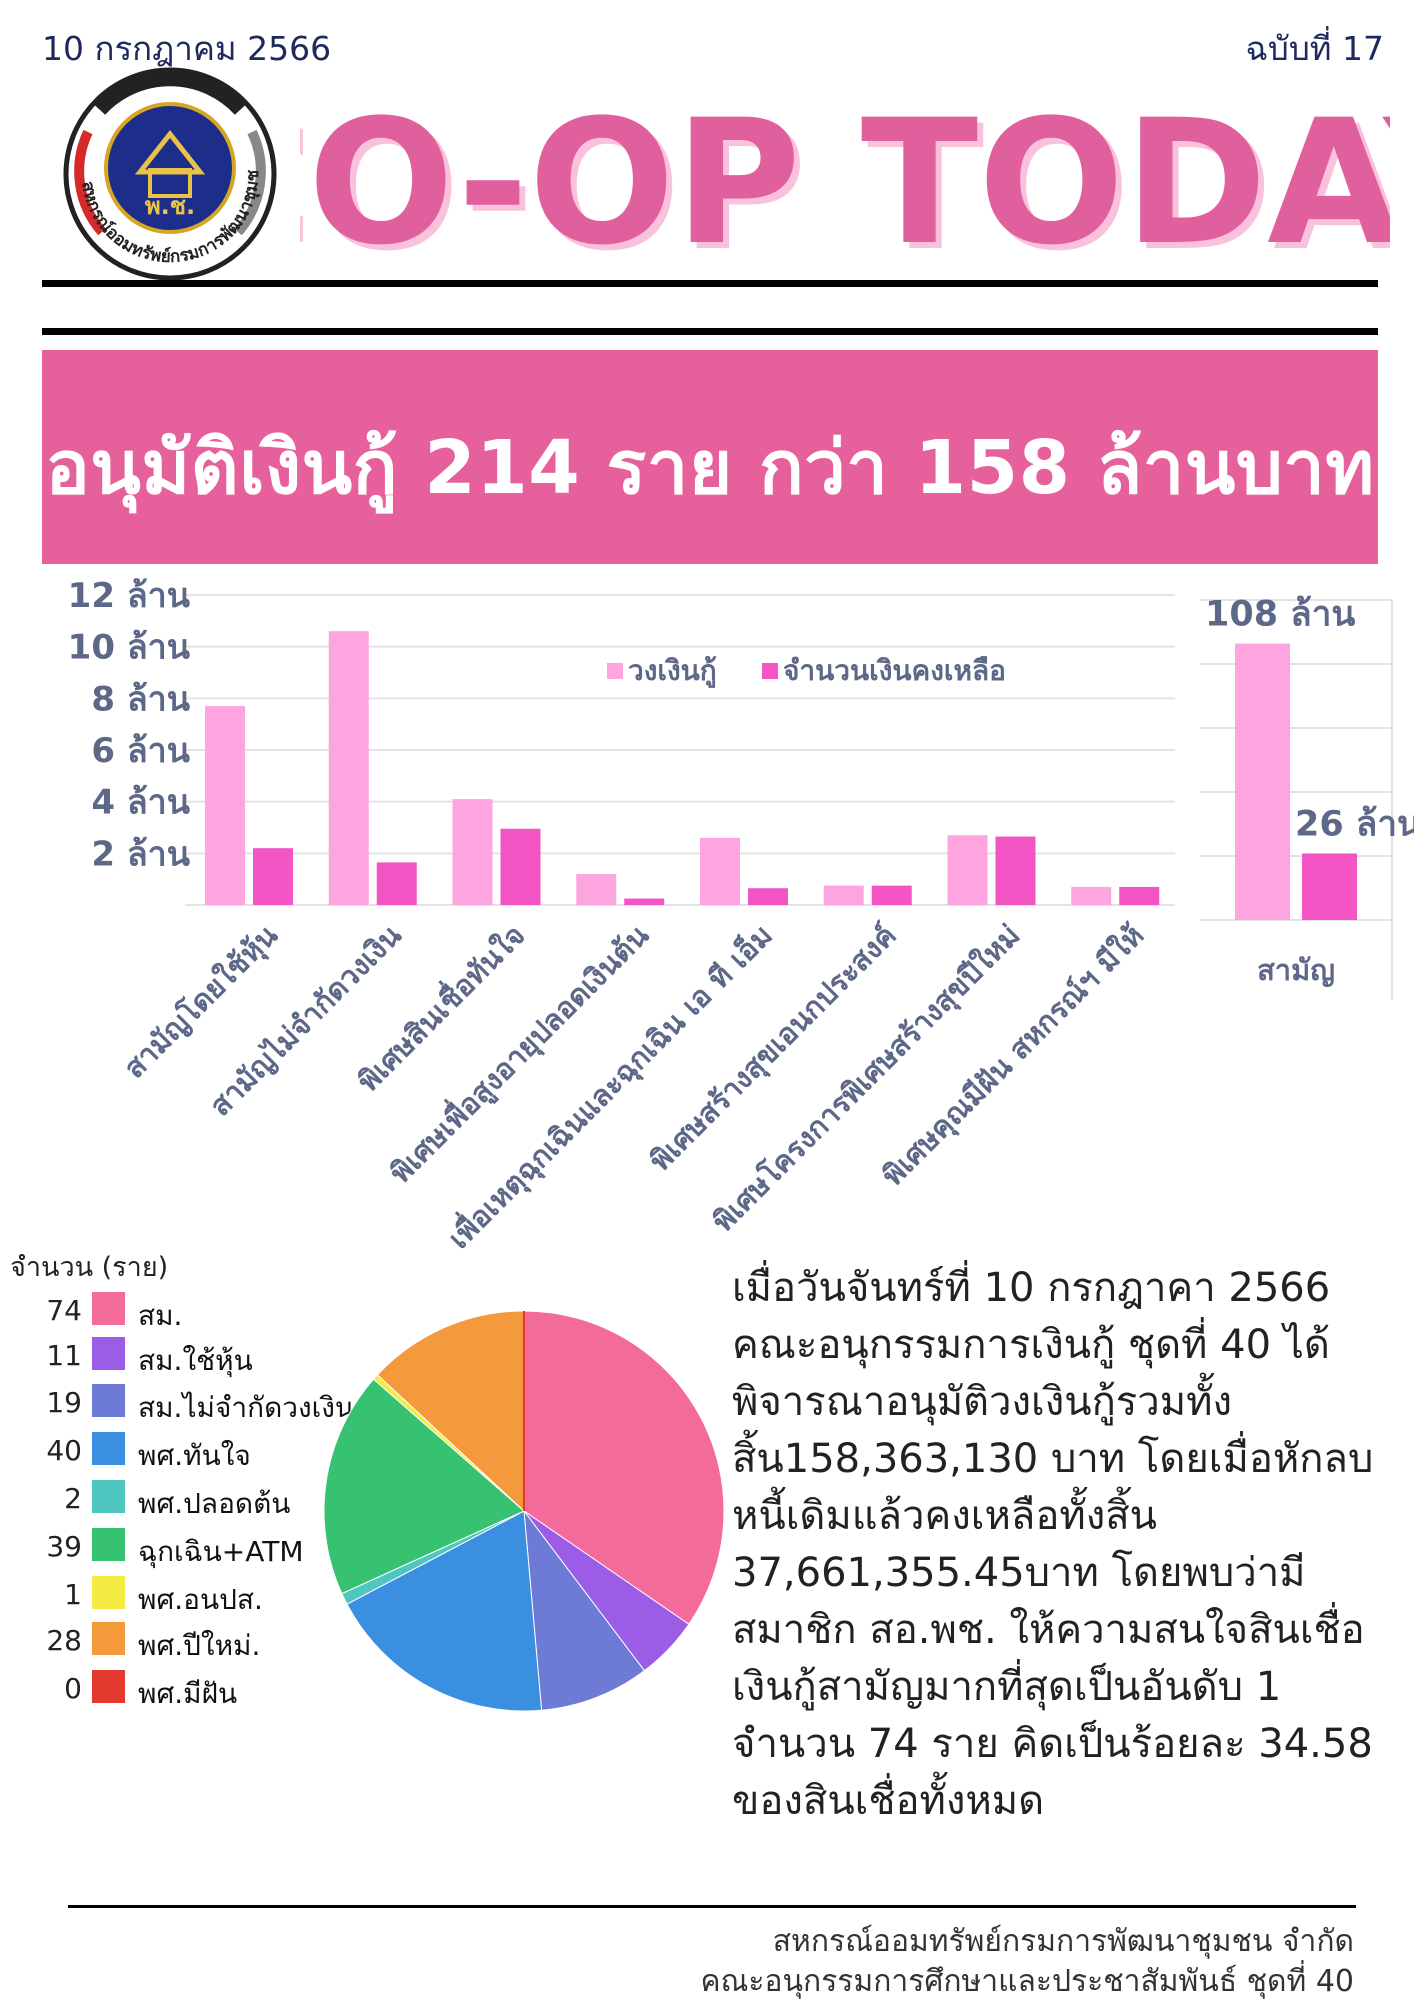 The image size is (1414, 2005). I want to click on pie-legend-item: 19 สม.ไม่จำกัดวงเงิน, so click(177, 1403).